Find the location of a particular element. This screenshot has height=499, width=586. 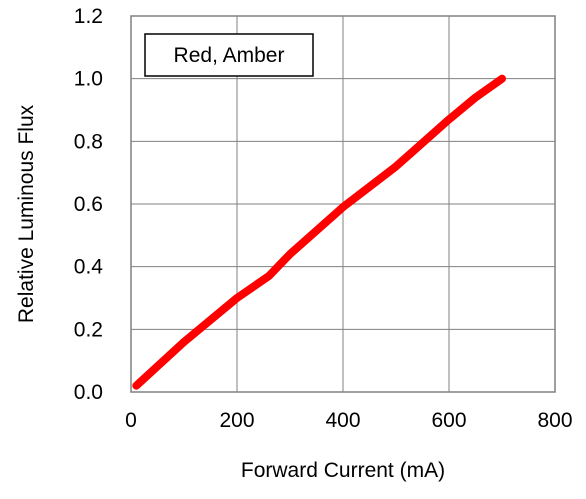

x-tick-label: 600 is located at coordinates (448, 420).